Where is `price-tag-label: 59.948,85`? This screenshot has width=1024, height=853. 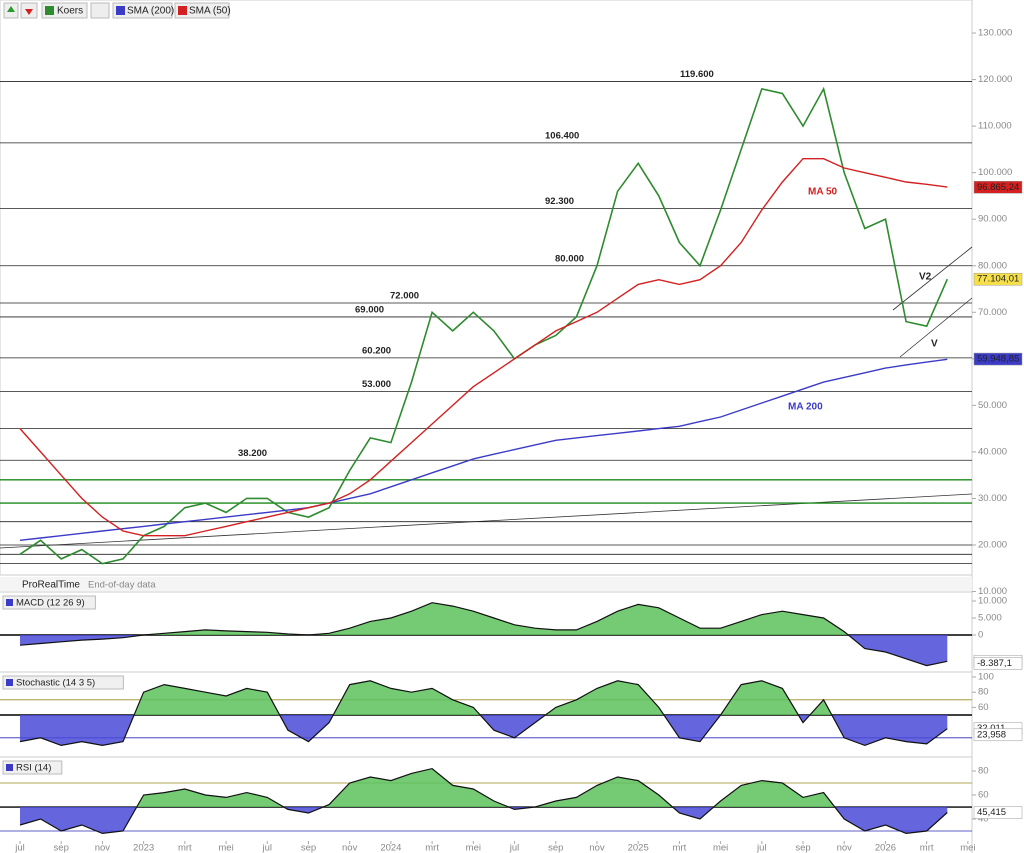
price-tag-label: 59.948,85 is located at coordinates (998, 359).